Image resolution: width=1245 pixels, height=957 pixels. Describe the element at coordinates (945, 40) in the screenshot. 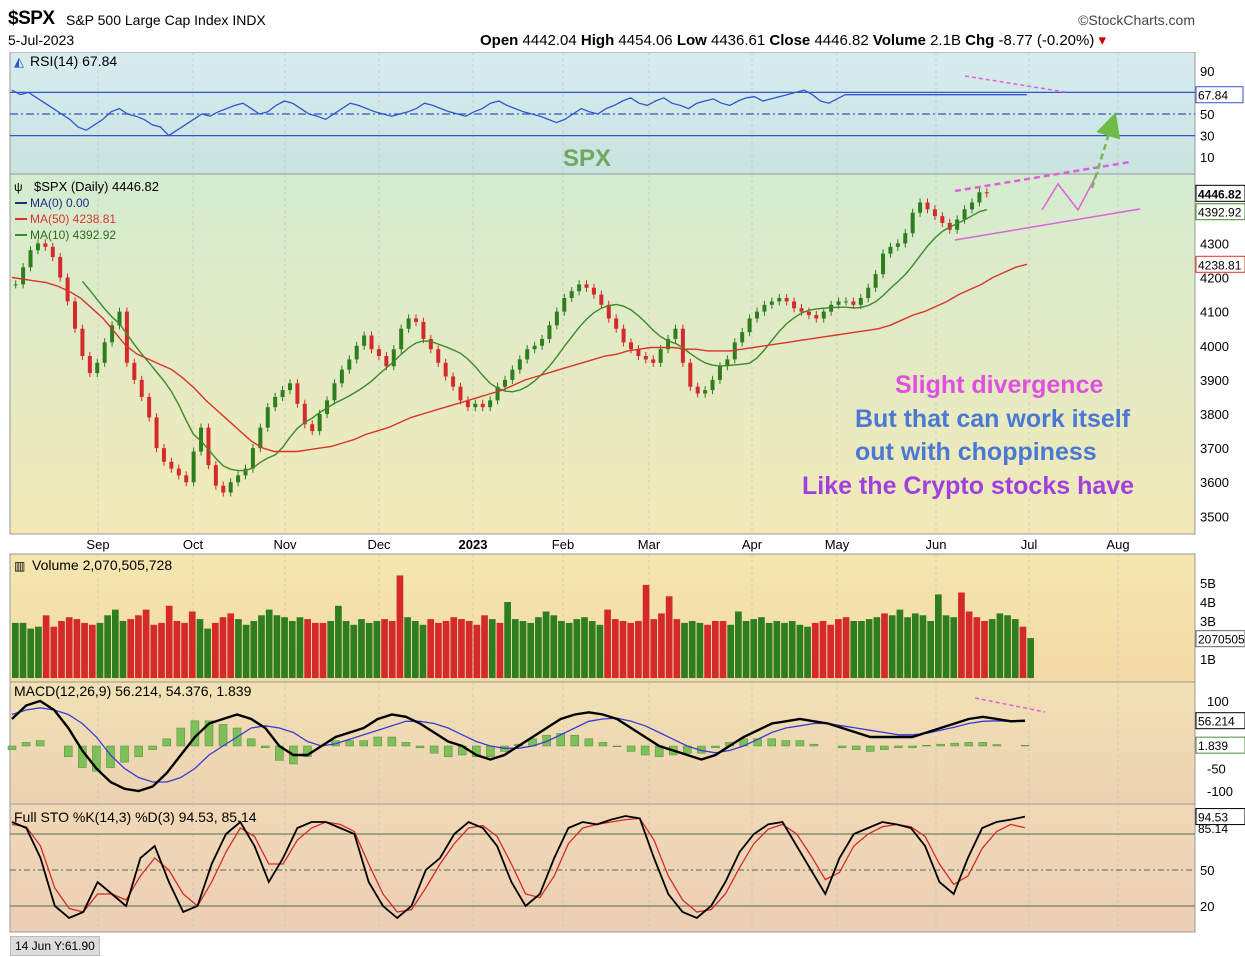

I see `volume-value: 2.1B` at that location.